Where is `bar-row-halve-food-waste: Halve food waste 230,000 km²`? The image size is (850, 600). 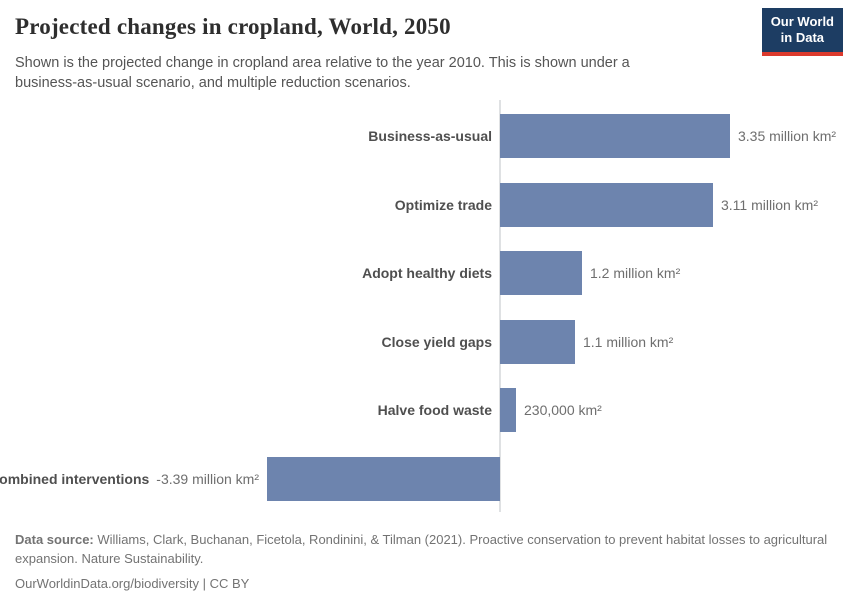 bar-row-halve-food-waste: Halve food waste 230,000 km² is located at coordinates (425, 410).